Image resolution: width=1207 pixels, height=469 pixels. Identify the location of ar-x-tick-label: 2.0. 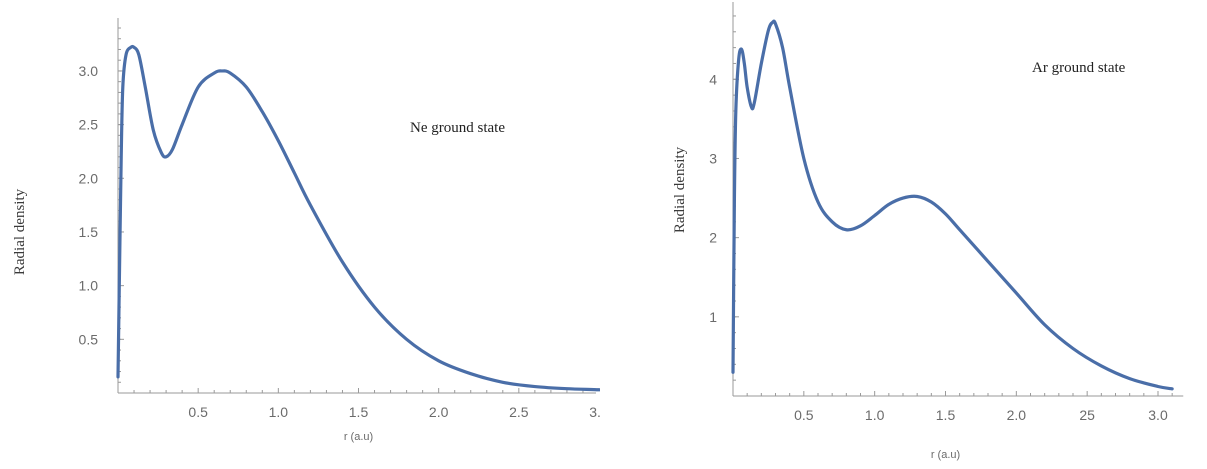
(1017, 415).